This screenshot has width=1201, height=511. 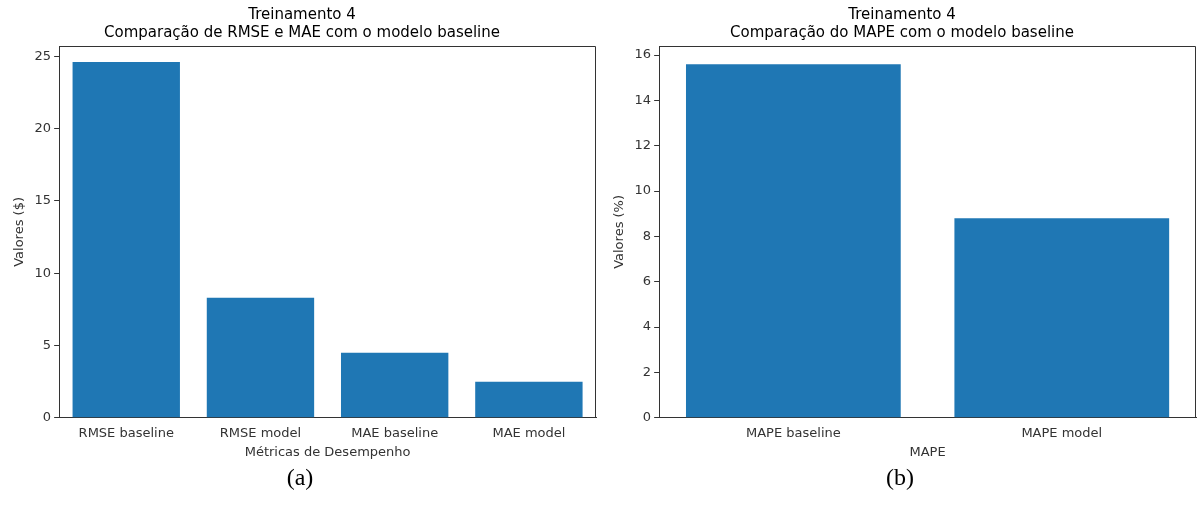 What do you see at coordinates (47, 344) in the screenshot?
I see `y-tick-label: 5` at bounding box center [47, 344].